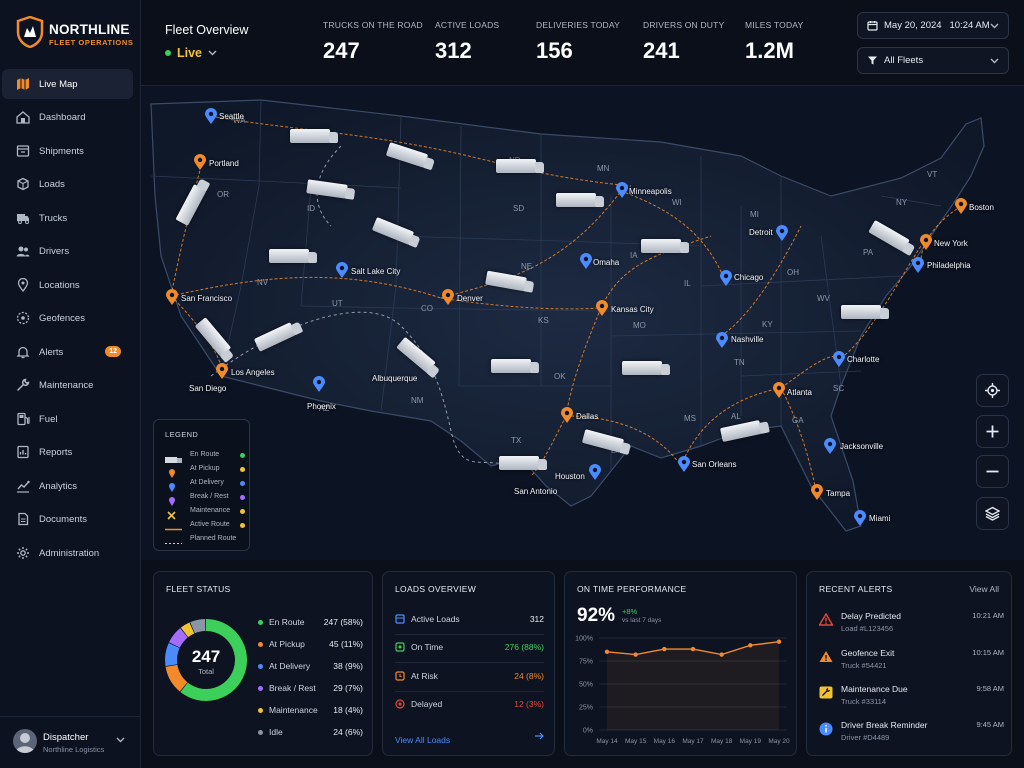  I want to click on loads-row-active: Active Loads 312, so click(469, 620).